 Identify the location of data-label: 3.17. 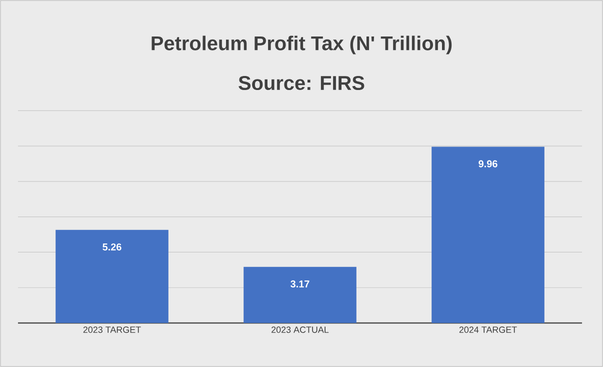
(300, 284).